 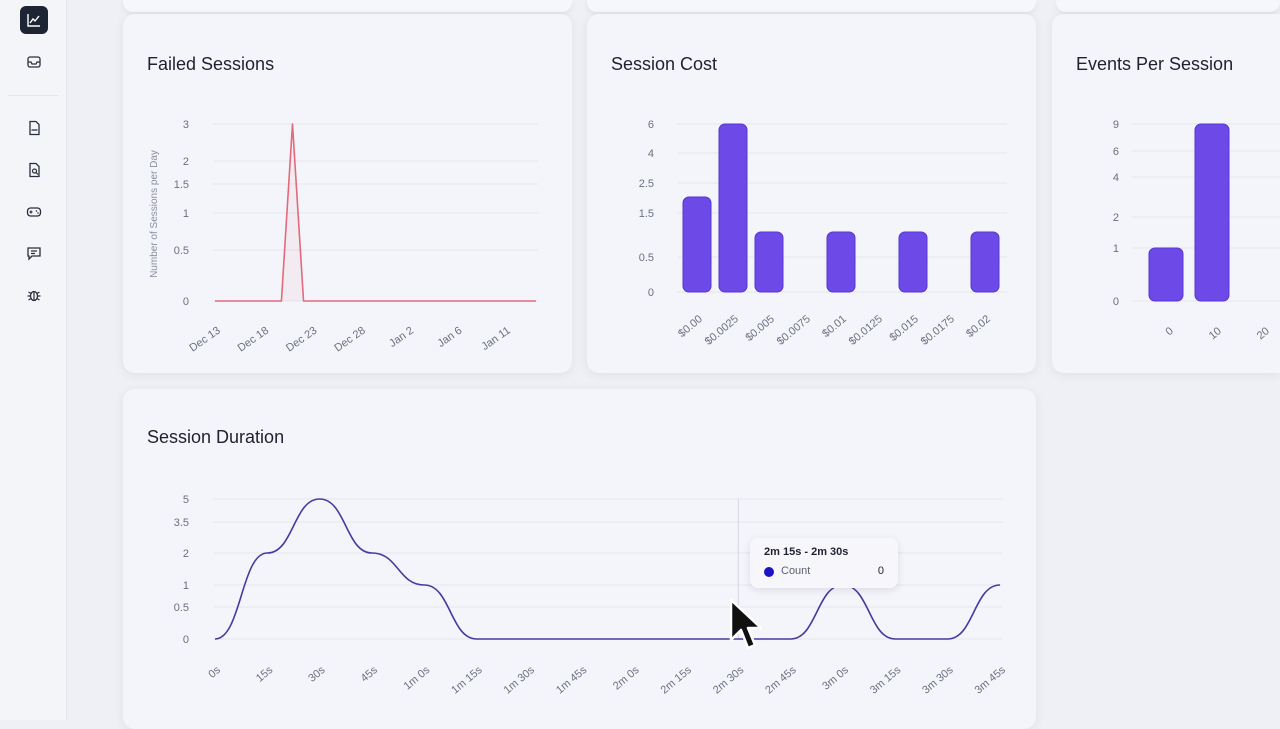 I want to click on document-search-icon, so click(x=34, y=170).